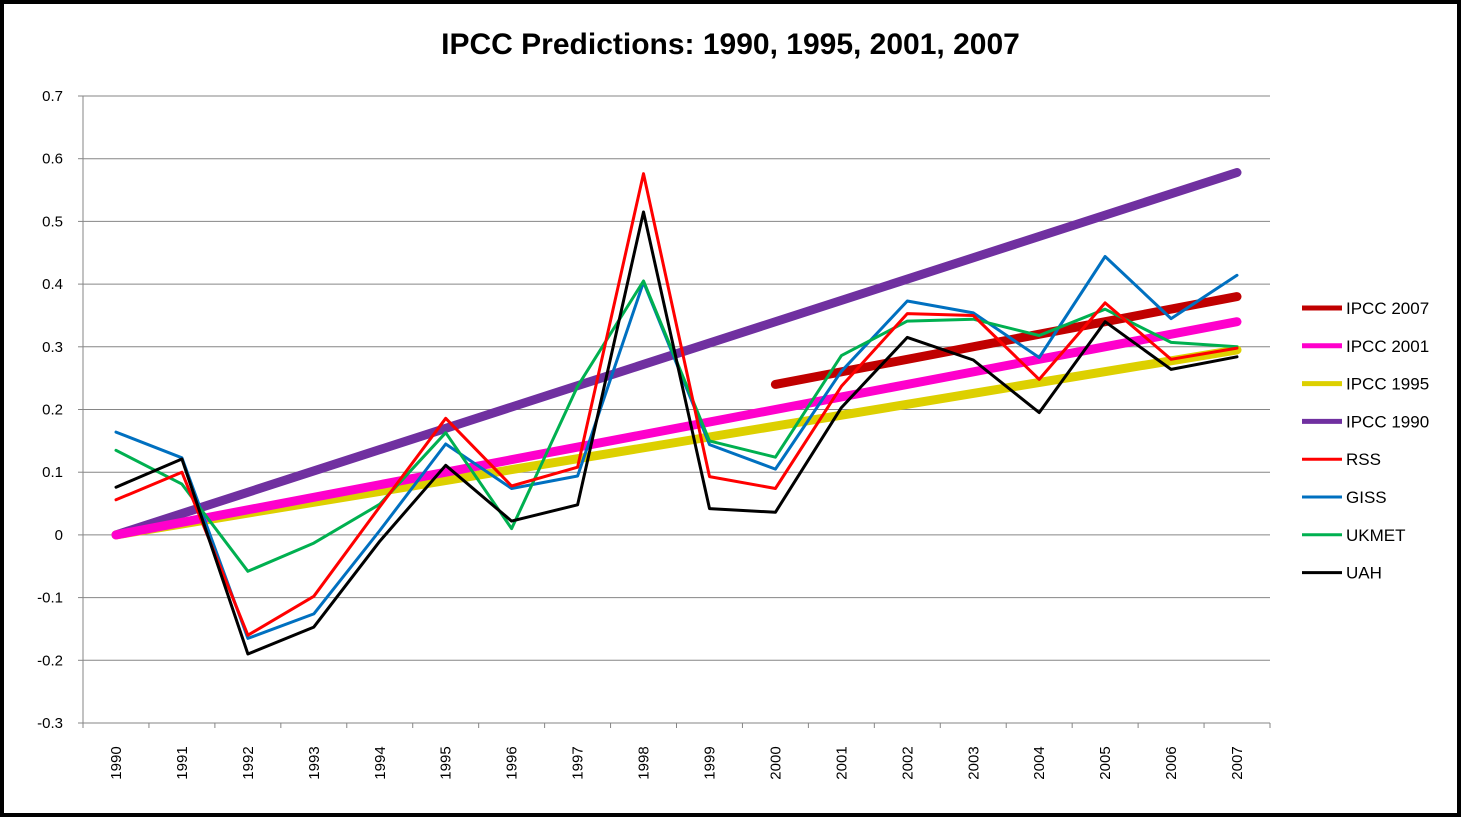  I want to click on y-tick-labels: 0.7 0.6 0.5 0.4 0.3 0.2 0.1 0 -0.1 -0.2 -0.3, so click(50, 410).